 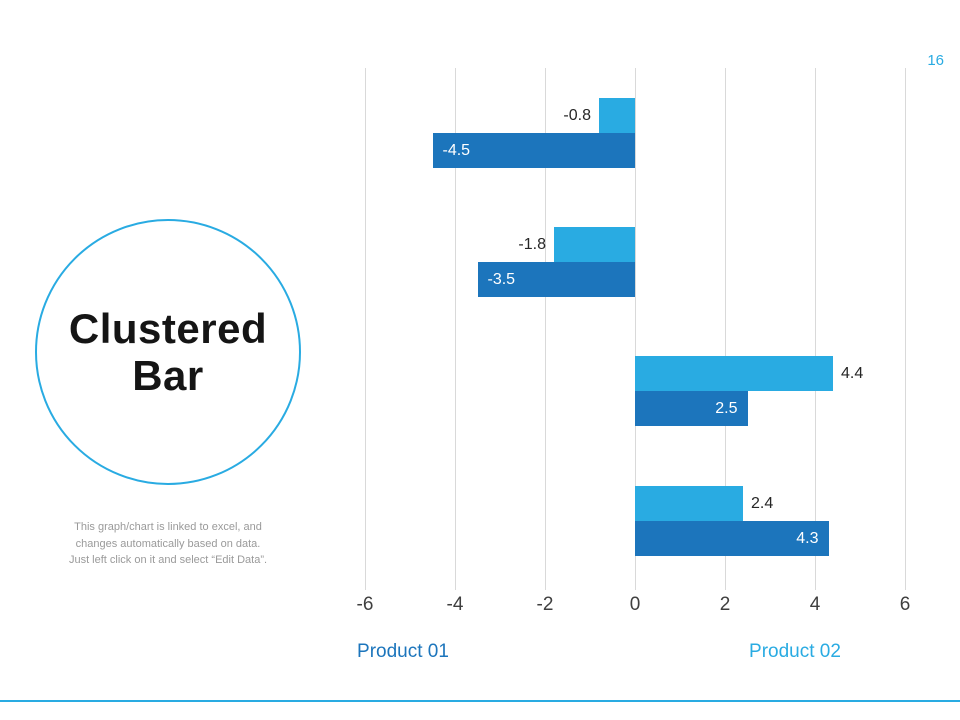 I want to click on excel-link-note-line-1: This graph/chart is linked to excel, and, so click(x=168, y=527).